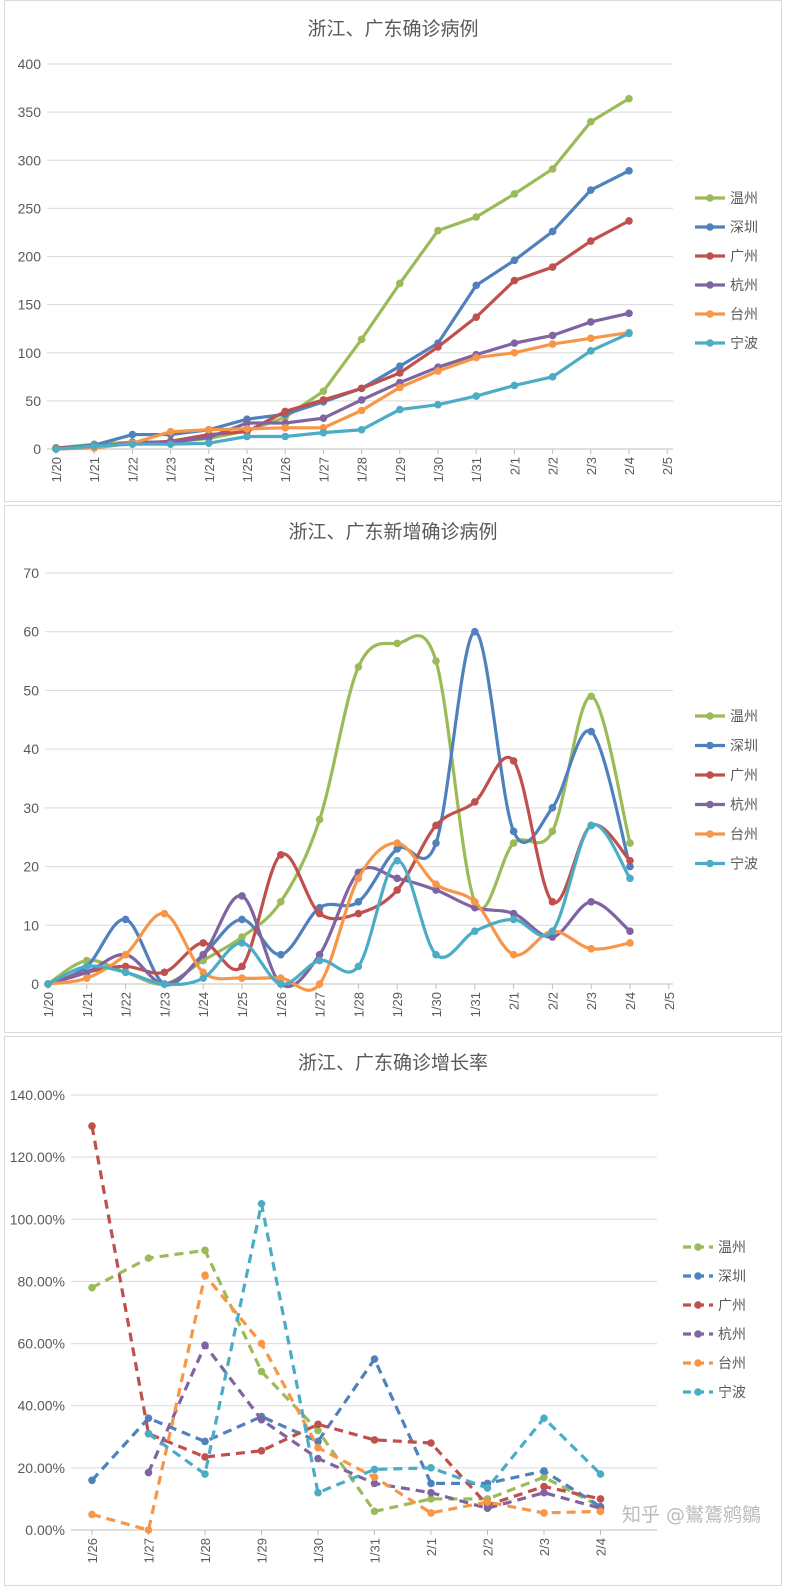 This screenshot has width=790, height=1586. I want to click on y-tick-label: 300, so click(30, 160).